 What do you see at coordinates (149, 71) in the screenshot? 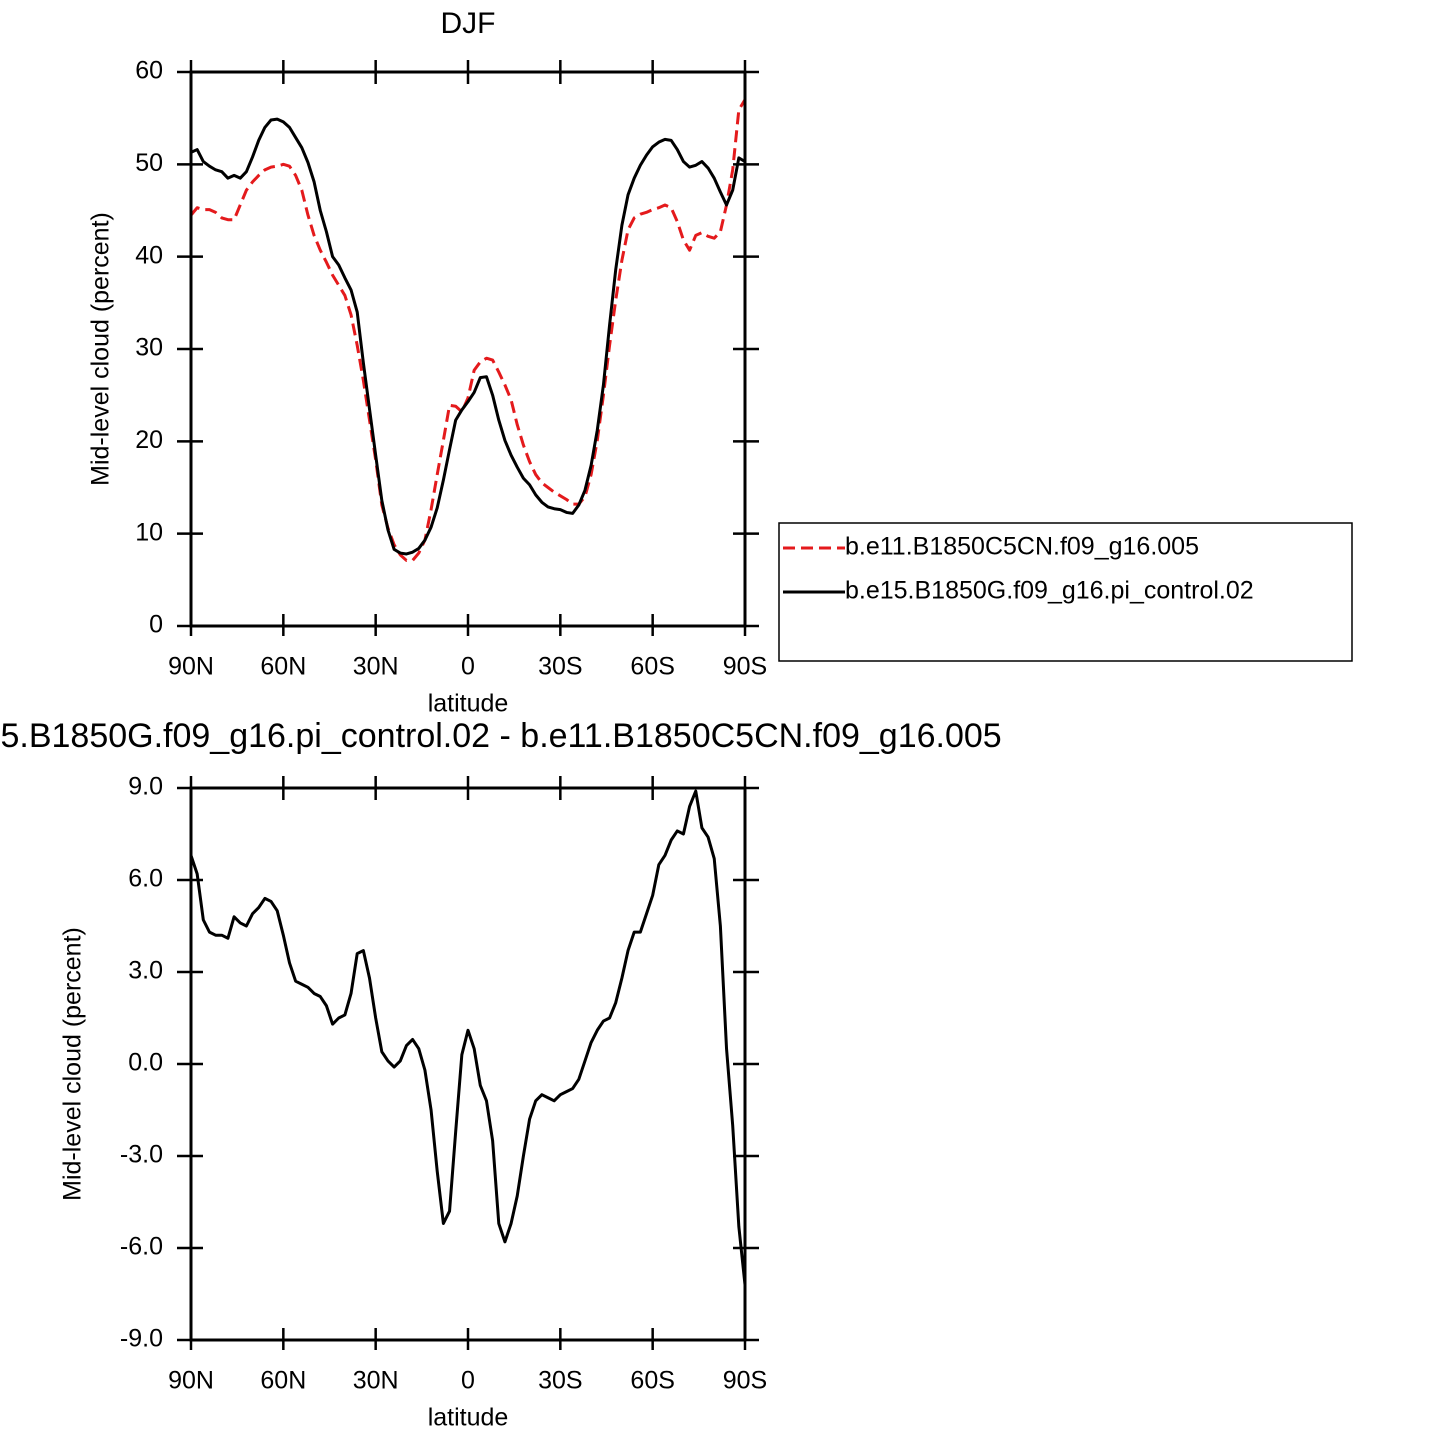
I see `y-tick-label: 60` at bounding box center [149, 71].